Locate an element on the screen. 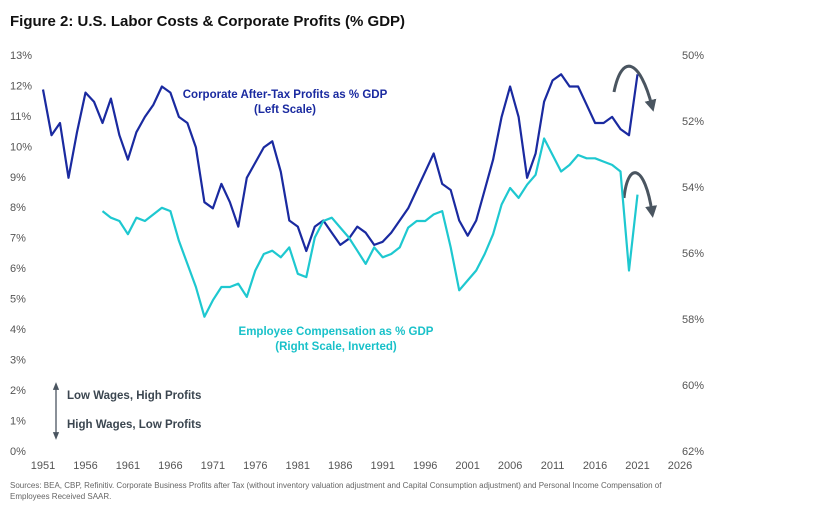 This screenshot has width=840, height=513. y-tick-label: 6% is located at coordinates (18, 269).